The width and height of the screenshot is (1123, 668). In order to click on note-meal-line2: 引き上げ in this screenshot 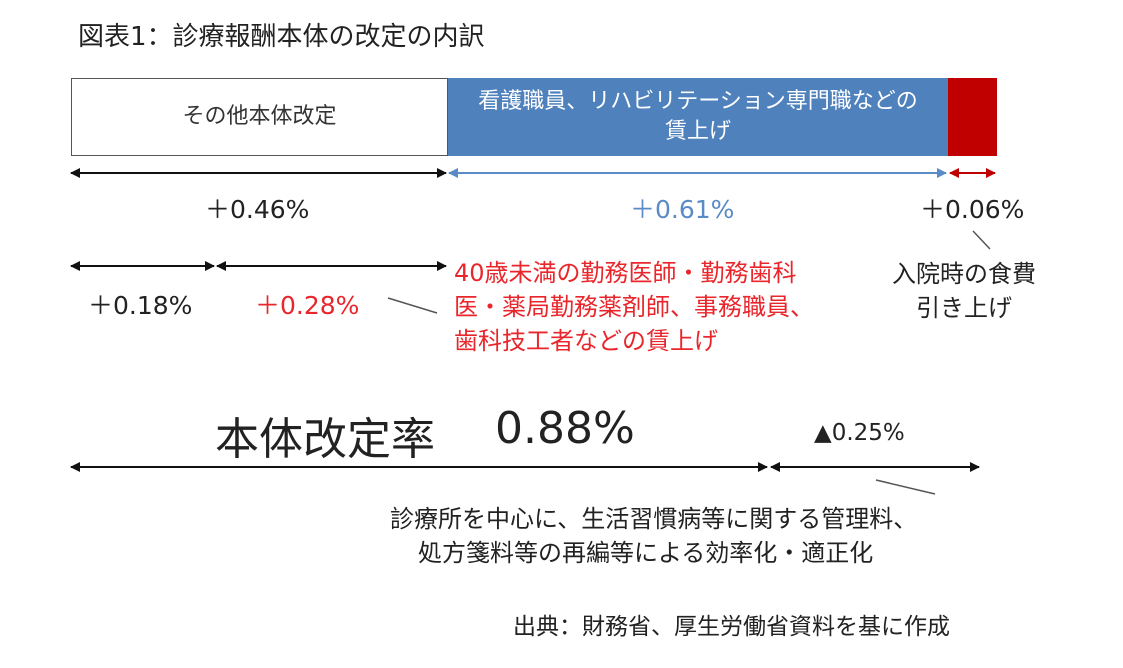, I will do `click(964, 308)`.